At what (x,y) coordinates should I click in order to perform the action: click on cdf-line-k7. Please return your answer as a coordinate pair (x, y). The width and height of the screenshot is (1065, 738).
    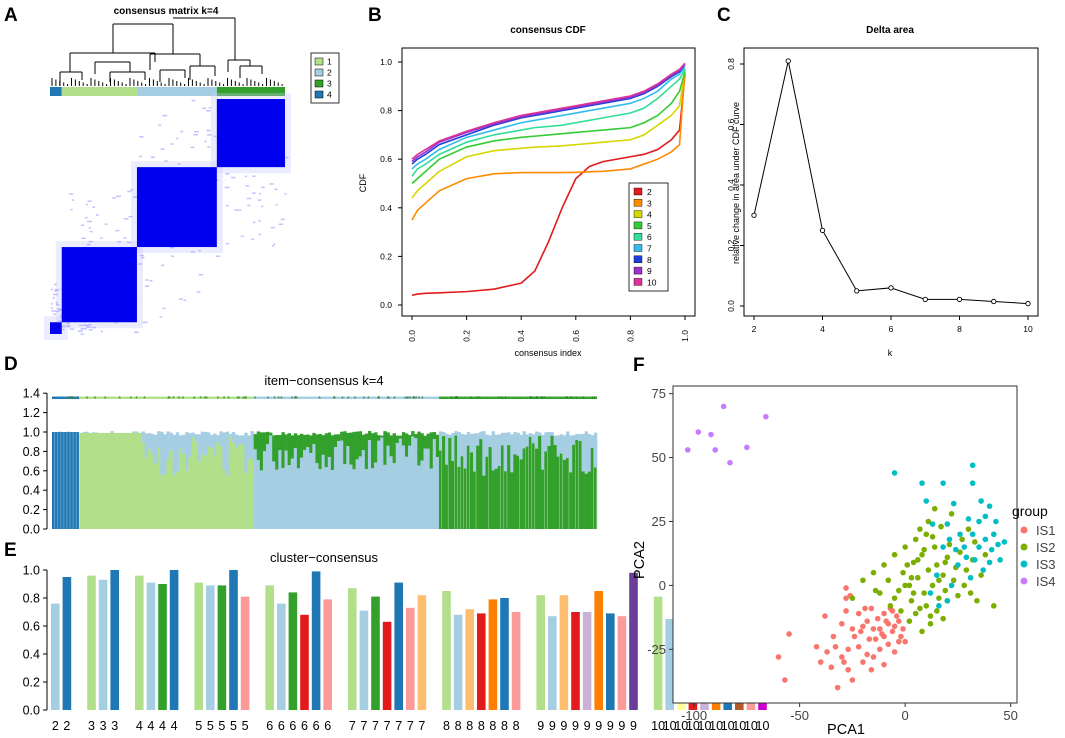
    Looking at the image, I should click on (548, 118).